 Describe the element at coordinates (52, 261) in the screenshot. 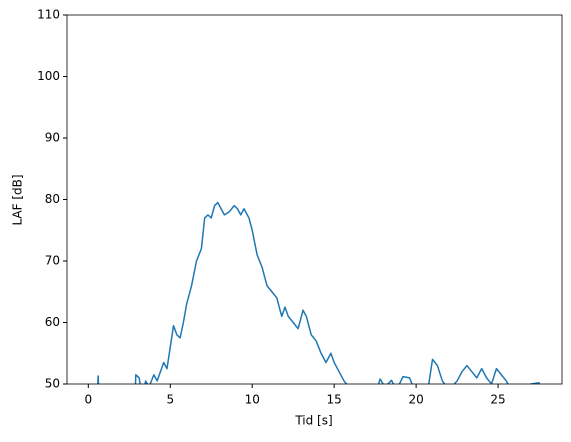

I see `y-tick-label: 70` at that location.